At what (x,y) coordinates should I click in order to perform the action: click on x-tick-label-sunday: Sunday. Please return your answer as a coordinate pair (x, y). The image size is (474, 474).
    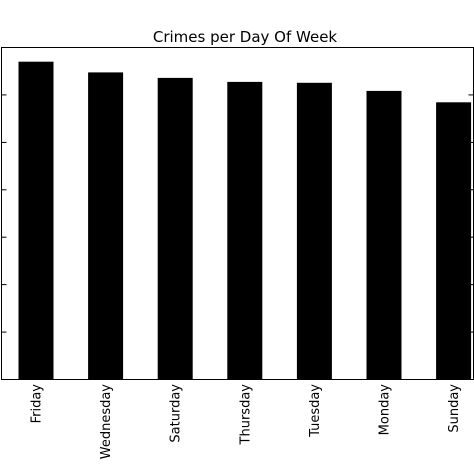
    Looking at the image, I should click on (454, 408).